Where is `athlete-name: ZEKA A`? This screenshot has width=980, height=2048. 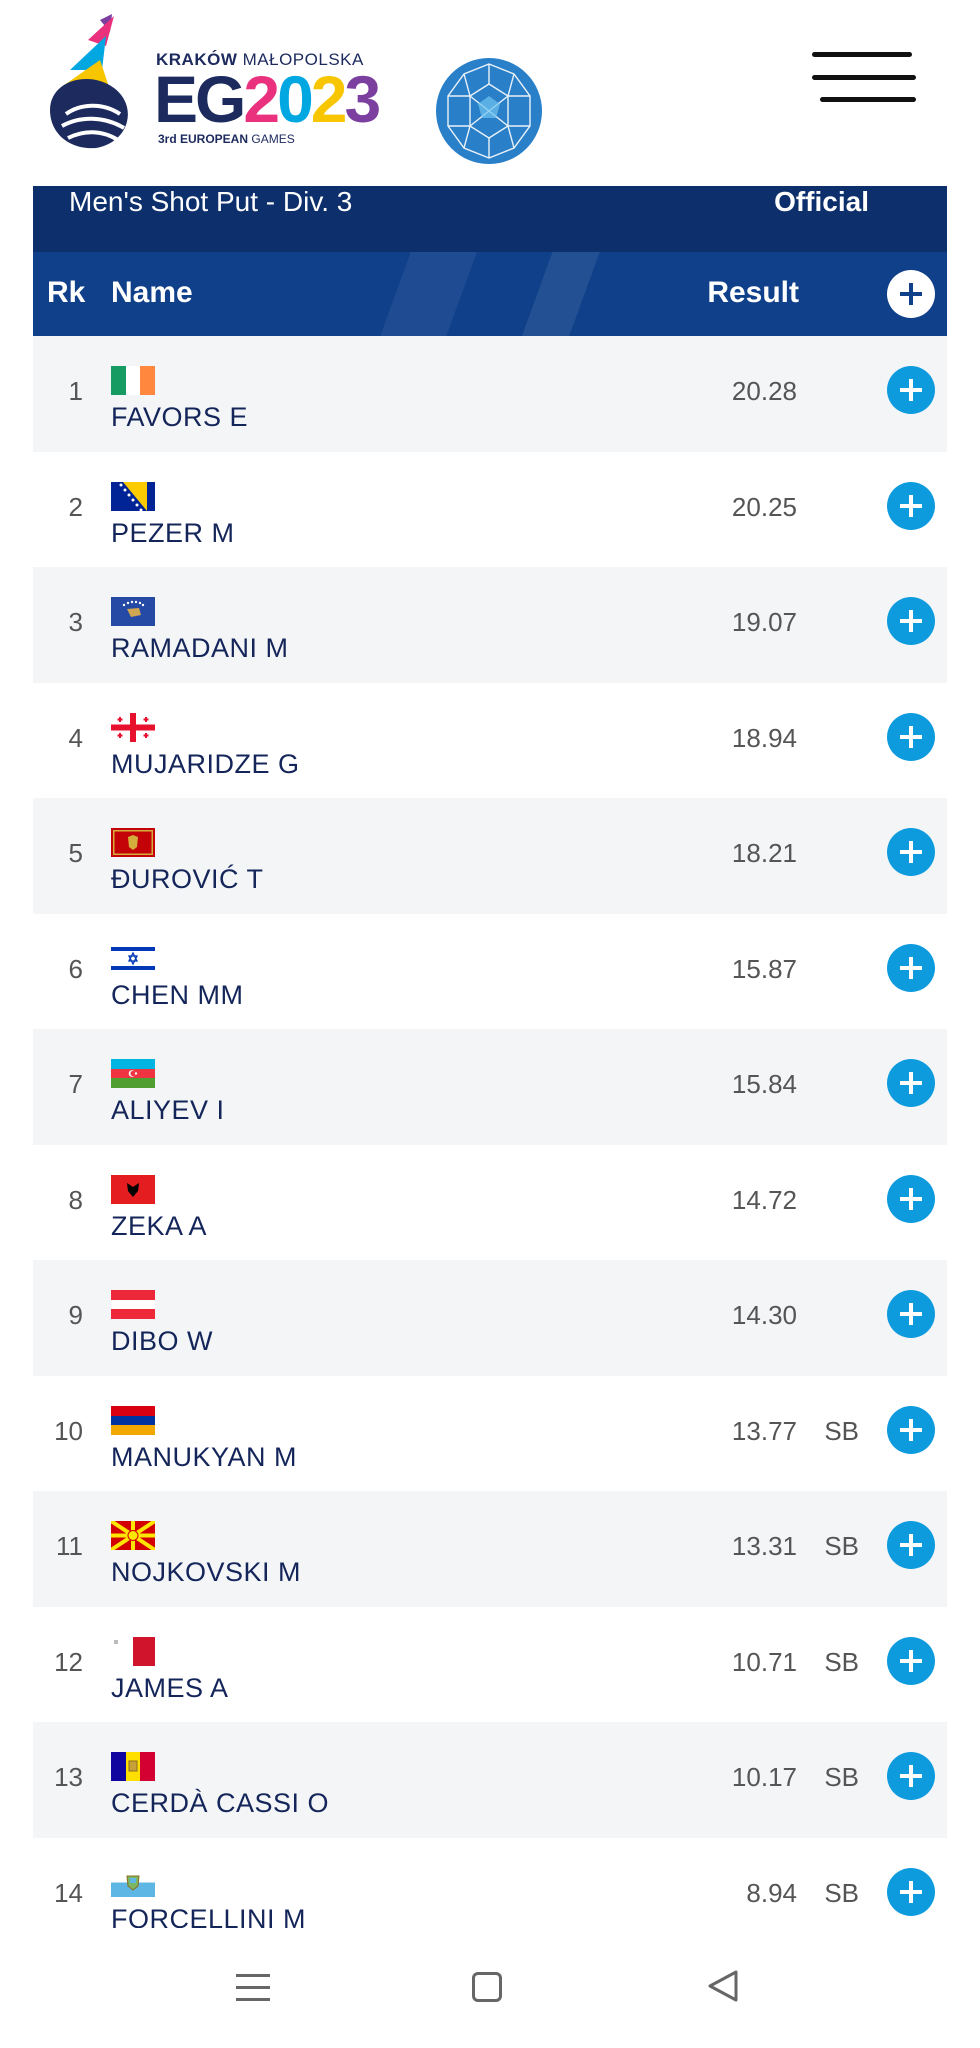
athlete-name: ZEKA A is located at coordinates (159, 1225).